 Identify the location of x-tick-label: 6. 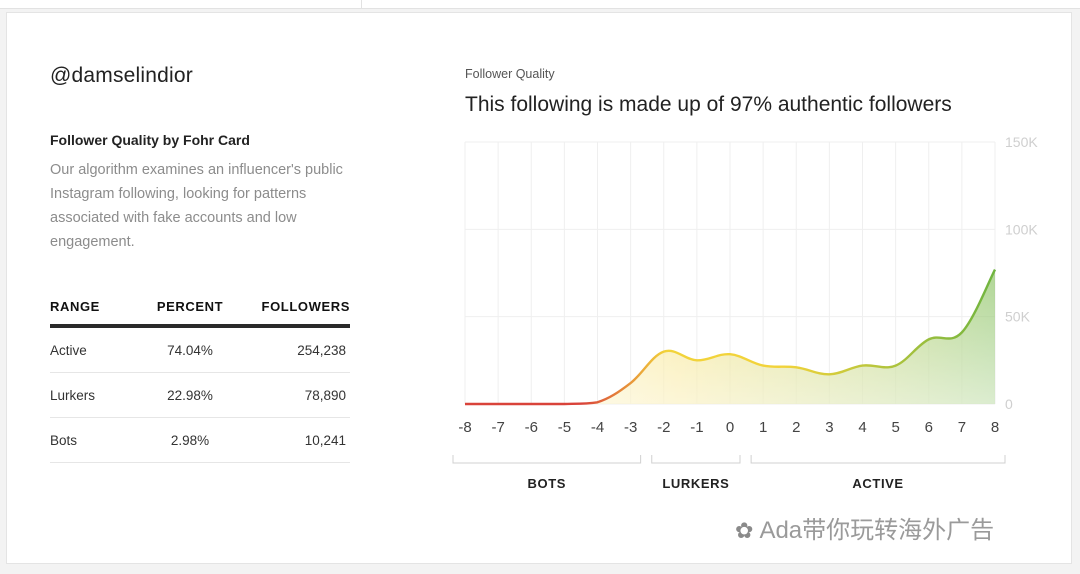
(929, 427).